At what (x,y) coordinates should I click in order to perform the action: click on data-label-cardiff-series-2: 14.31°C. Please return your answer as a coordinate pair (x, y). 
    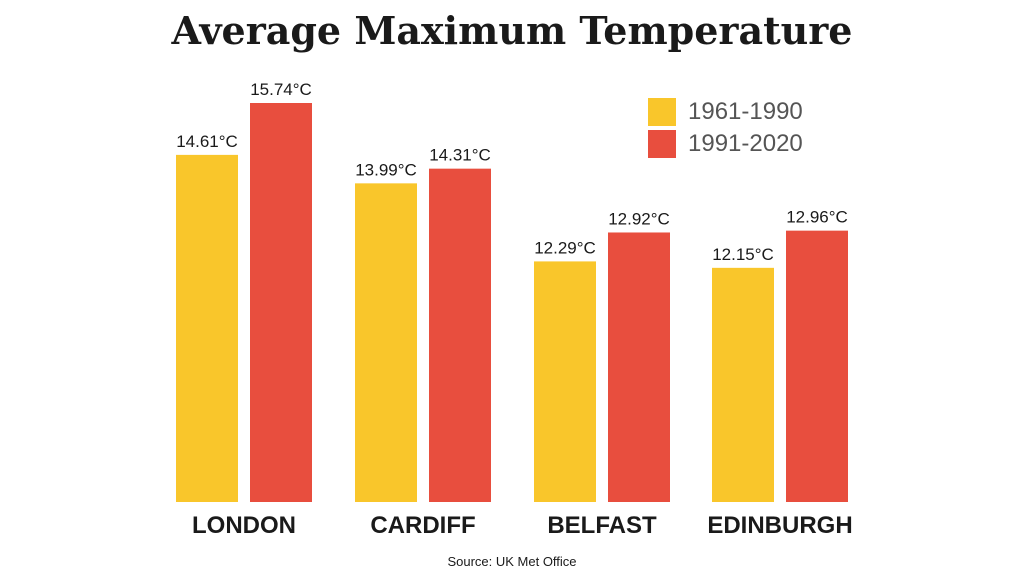
    Looking at the image, I should click on (460, 155).